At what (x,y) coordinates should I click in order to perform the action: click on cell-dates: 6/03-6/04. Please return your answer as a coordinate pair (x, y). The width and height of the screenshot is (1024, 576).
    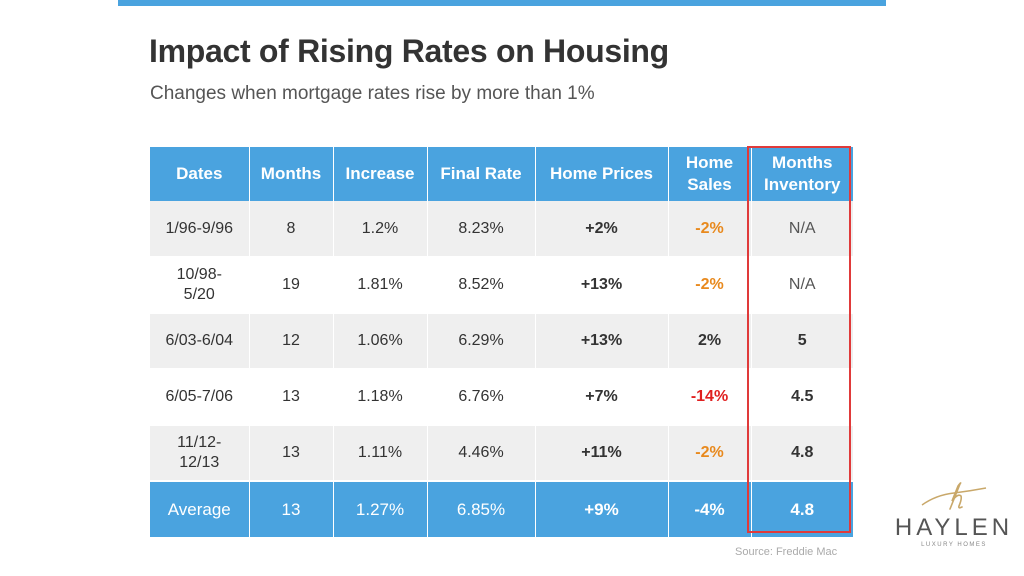
    Looking at the image, I should click on (200, 341).